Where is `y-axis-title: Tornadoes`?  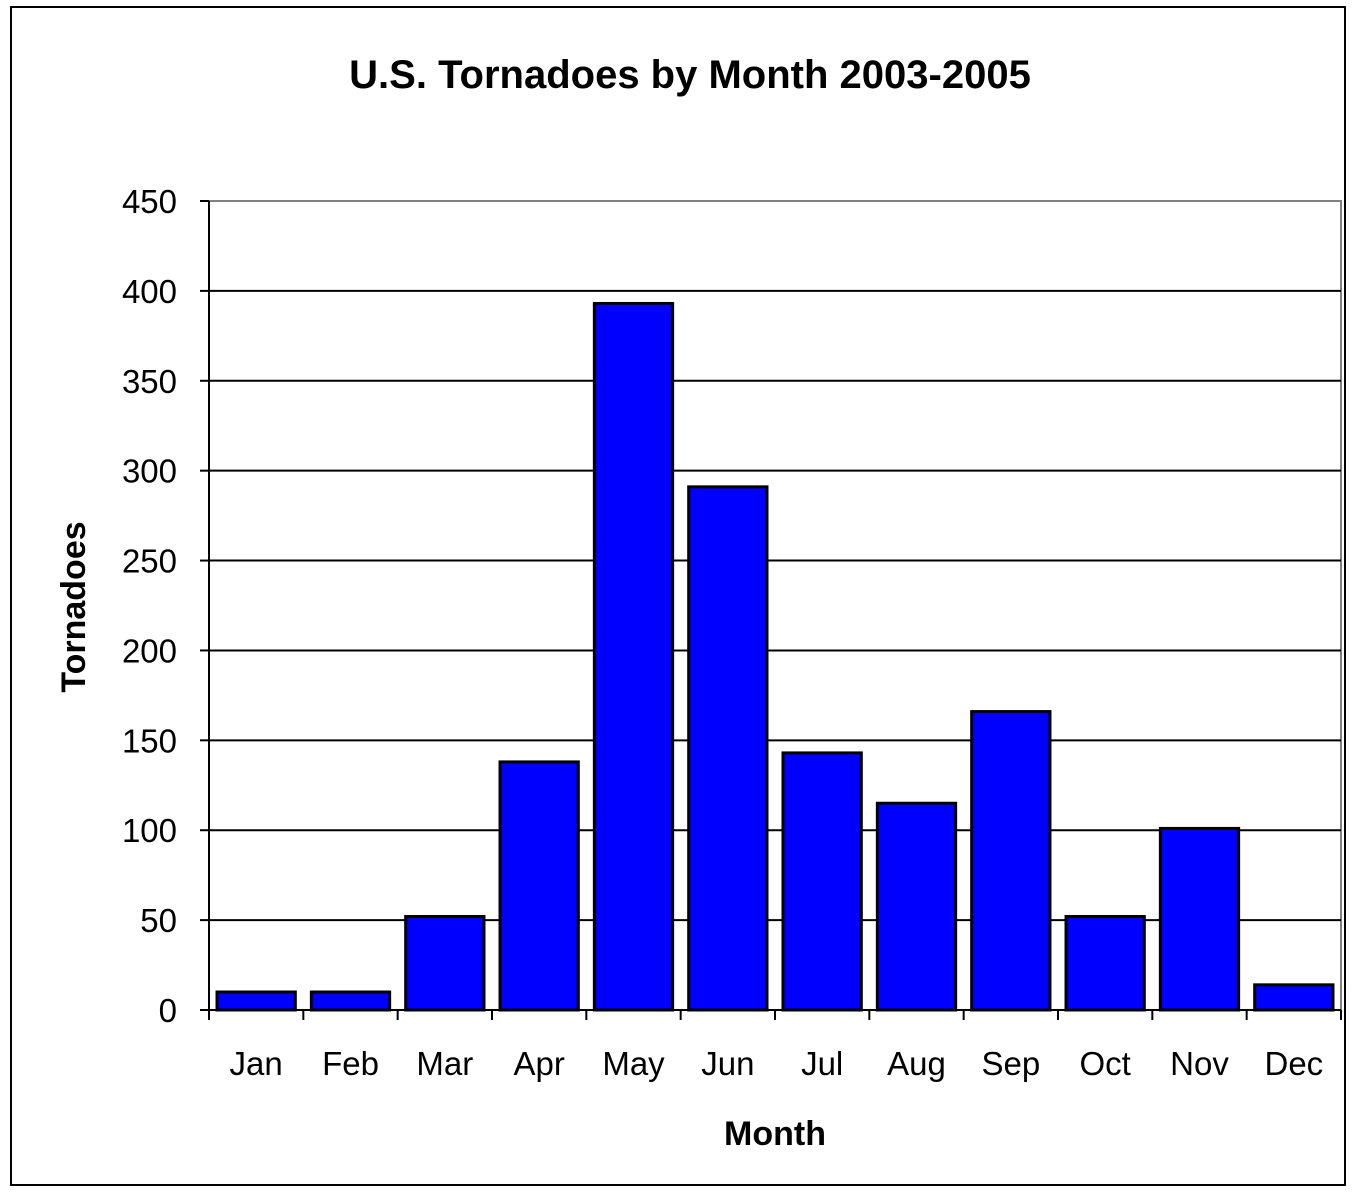
y-axis-title: Tornadoes is located at coordinates (74, 606).